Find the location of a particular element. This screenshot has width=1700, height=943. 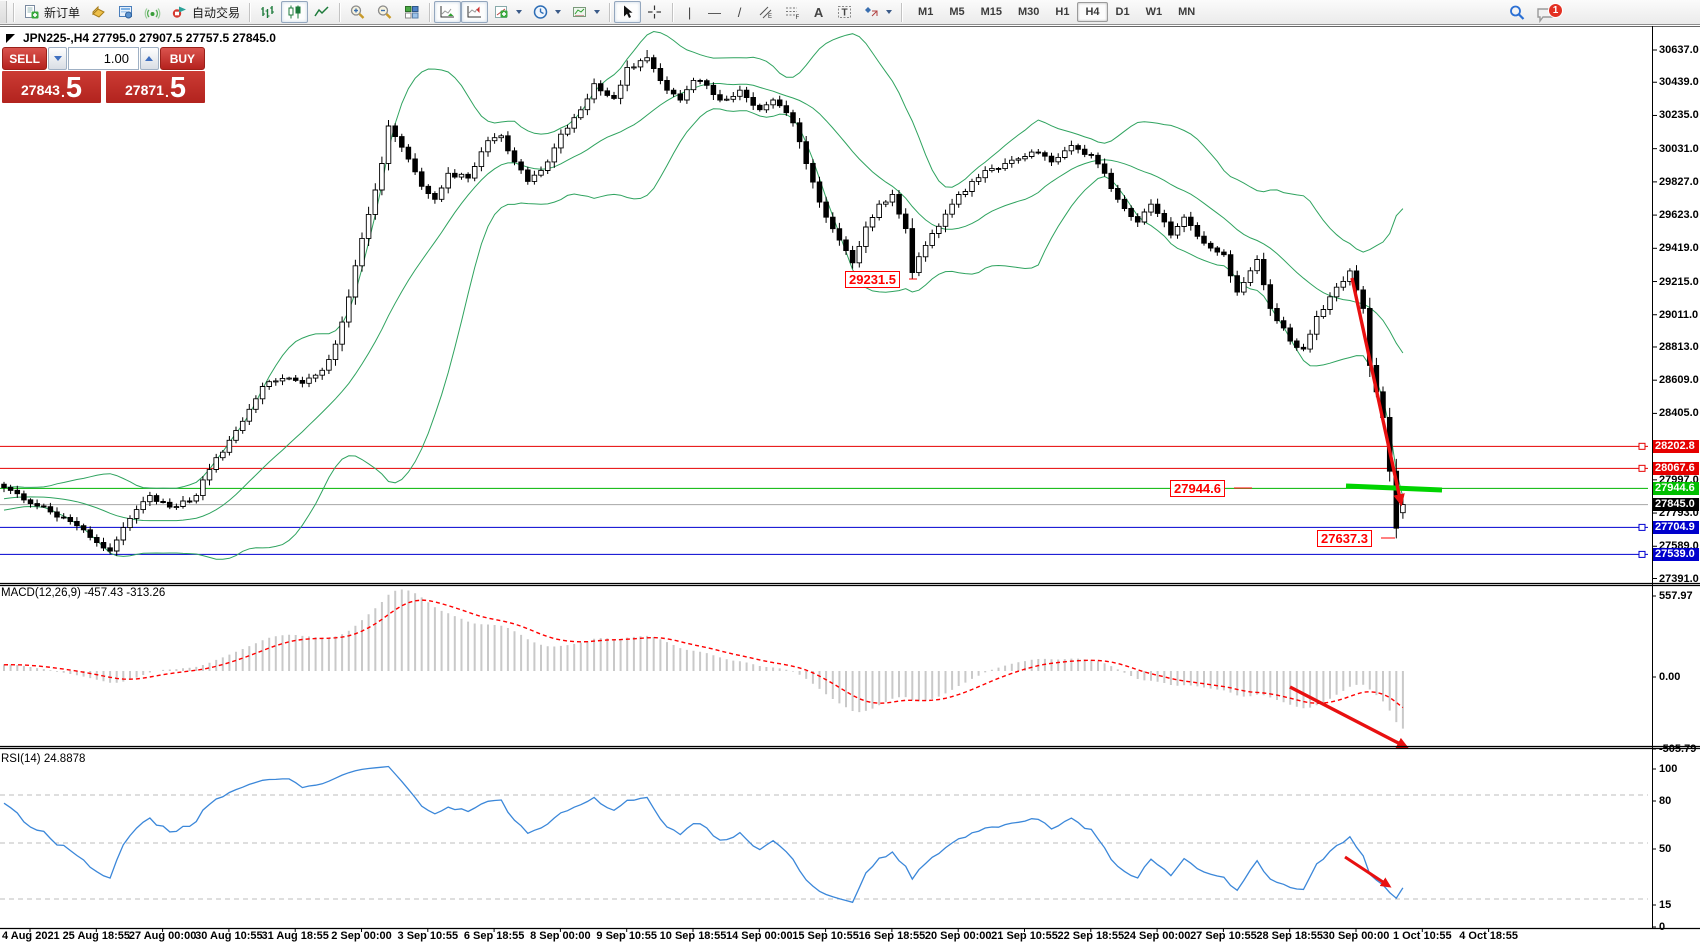

vertical-line-tool-button: | is located at coordinates (689, 12).